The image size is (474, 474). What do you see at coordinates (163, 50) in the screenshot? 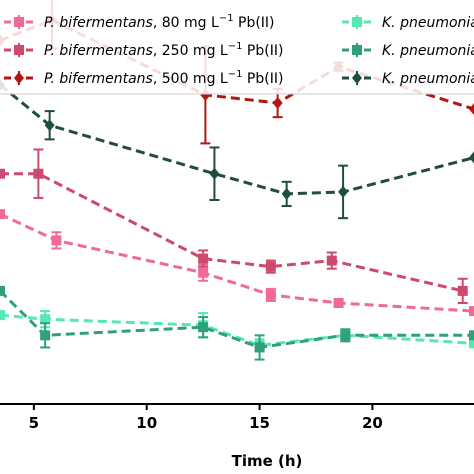
I see `legend-label: P. bifermentans, 250 mg L−1 Pb(II)` at bounding box center [163, 50].